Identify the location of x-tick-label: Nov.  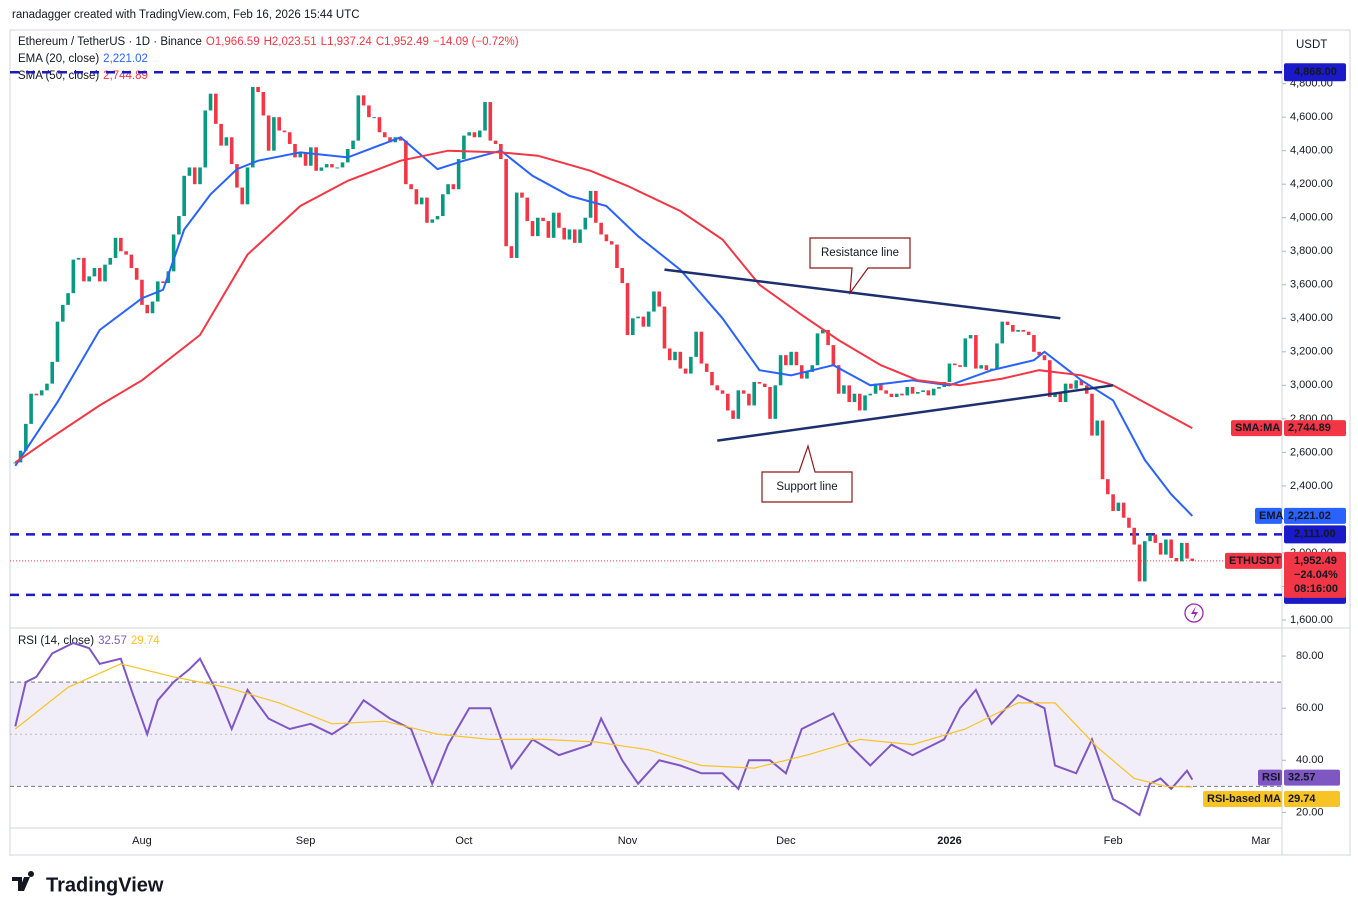
(628, 841).